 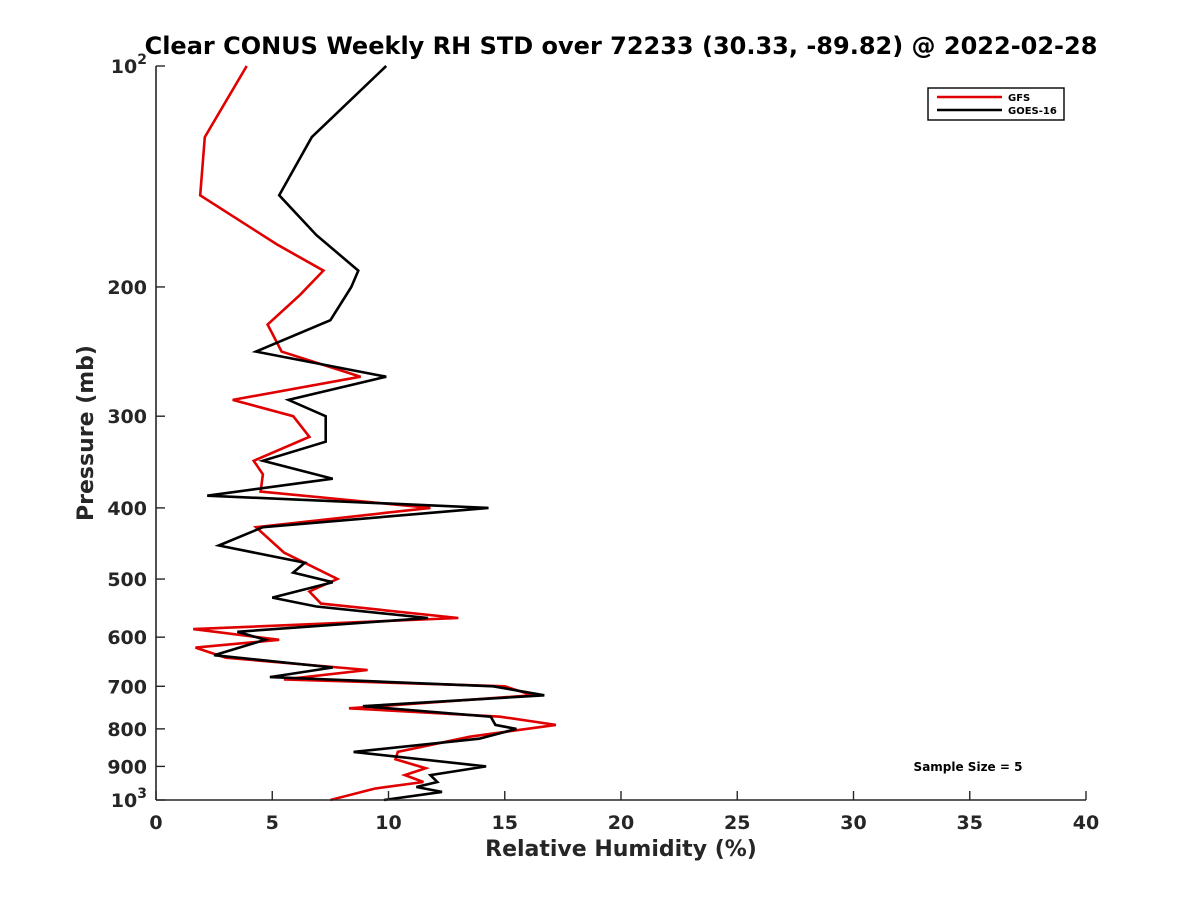 What do you see at coordinates (127, 580) in the screenshot?
I see `y-tick-label: 500` at bounding box center [127, 580].